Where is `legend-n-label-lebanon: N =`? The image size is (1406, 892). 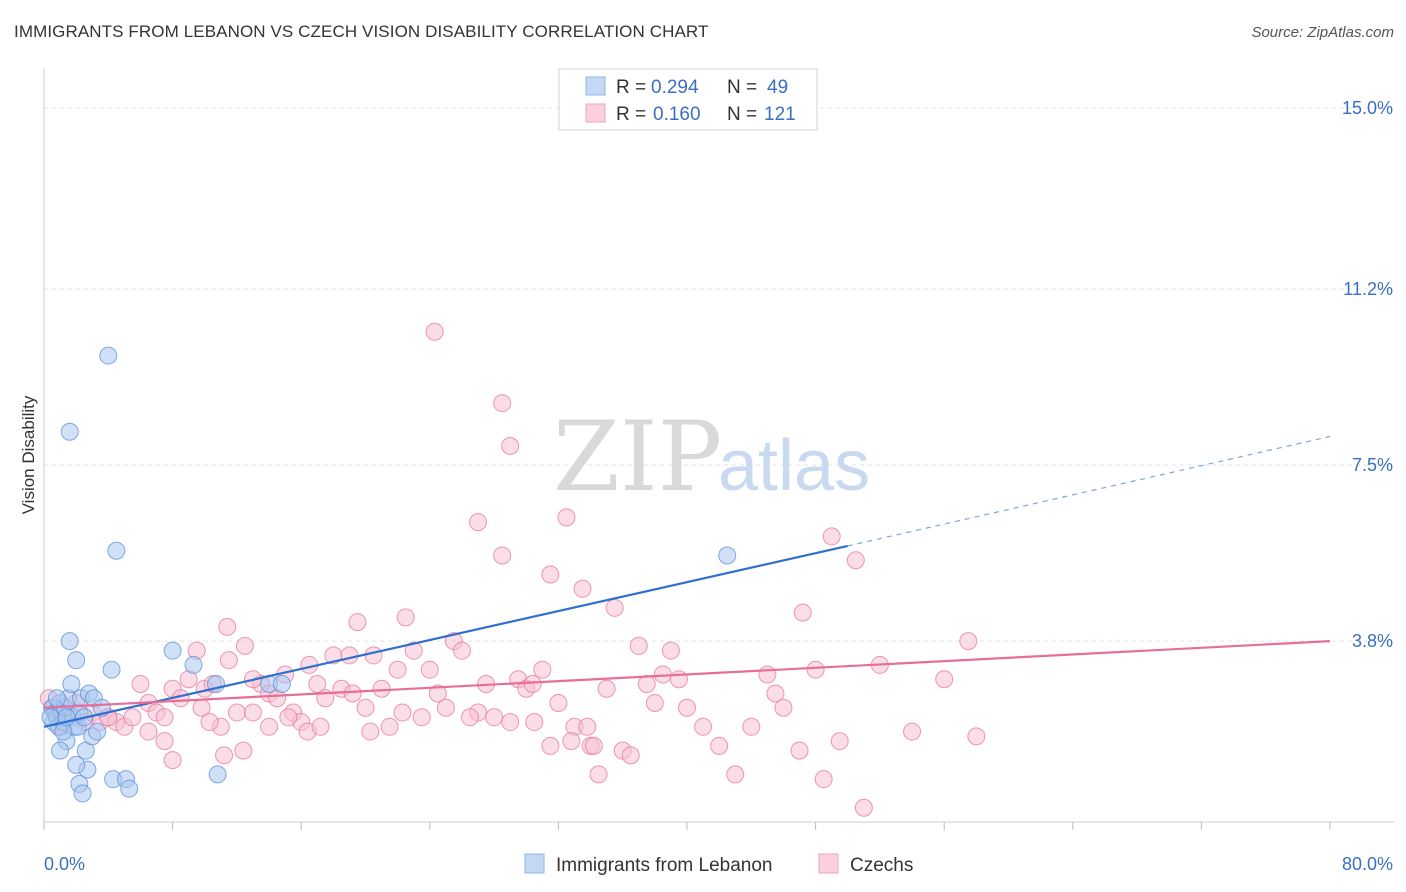 legend-n-label-lebanon: N = is located at coordinates (742, 87).